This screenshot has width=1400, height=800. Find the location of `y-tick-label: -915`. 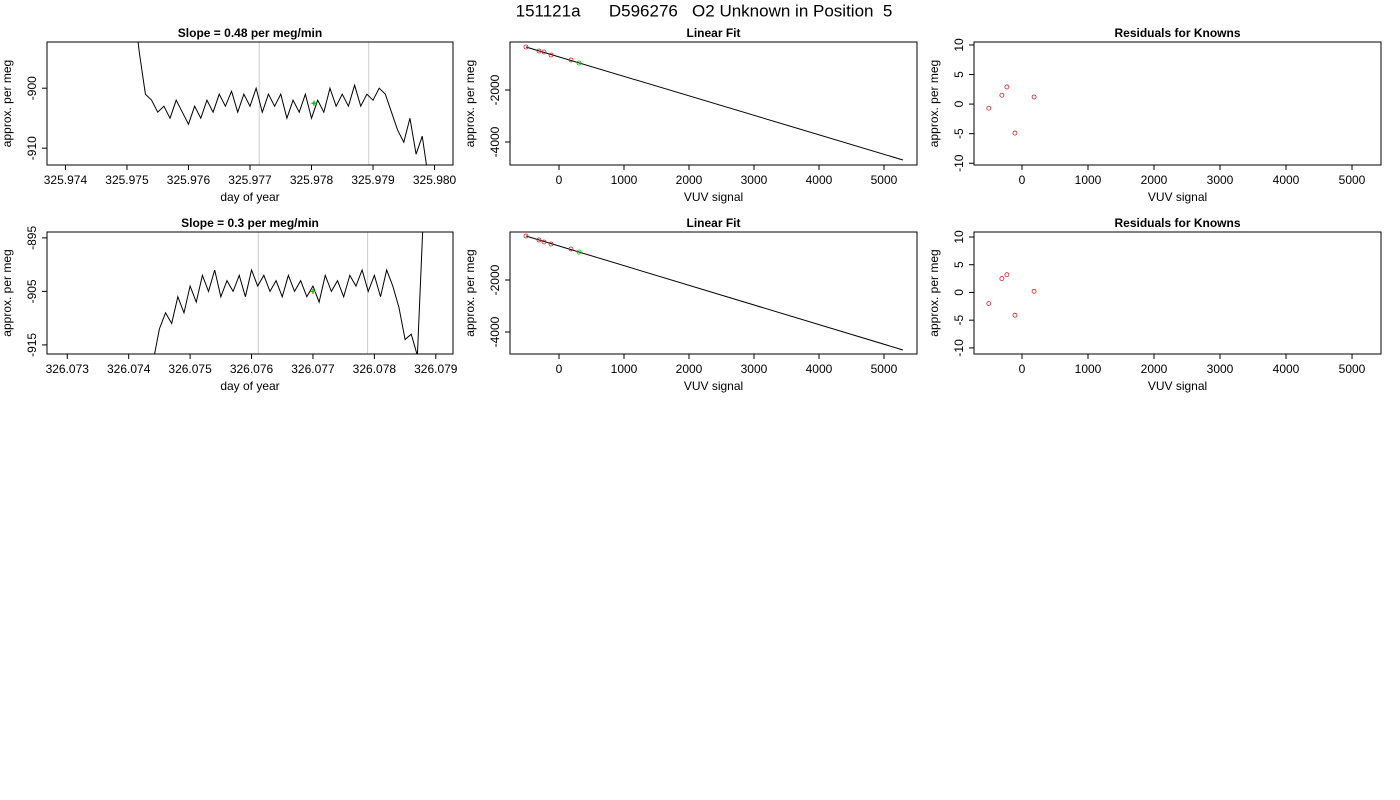

y-tick-label: -915 is located at coordinates (32, 345).